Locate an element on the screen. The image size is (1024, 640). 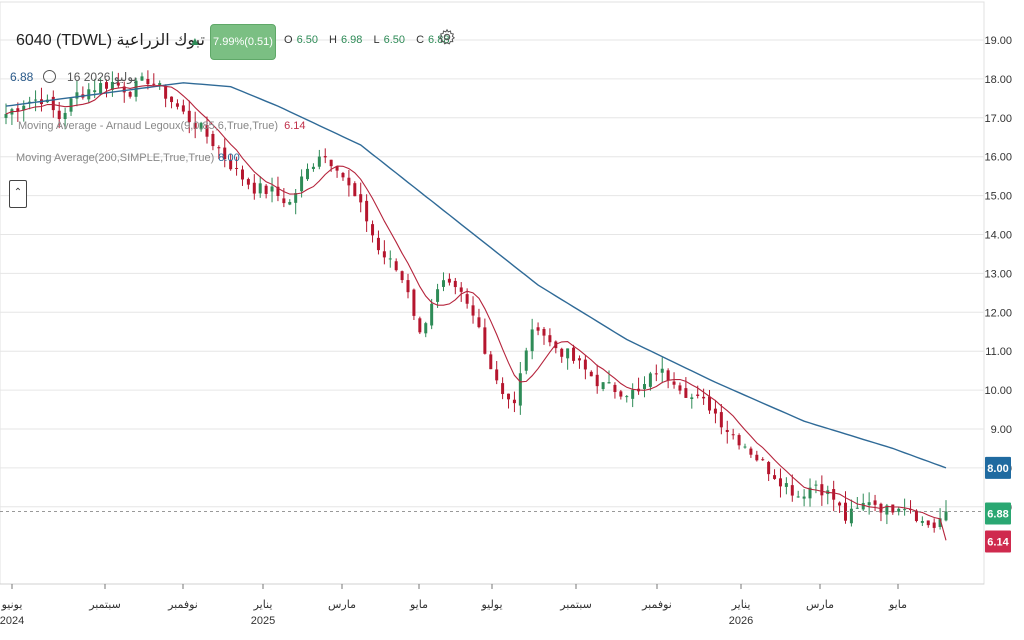
y-tick-label: 16.00 is located at coordinates (998, 158).